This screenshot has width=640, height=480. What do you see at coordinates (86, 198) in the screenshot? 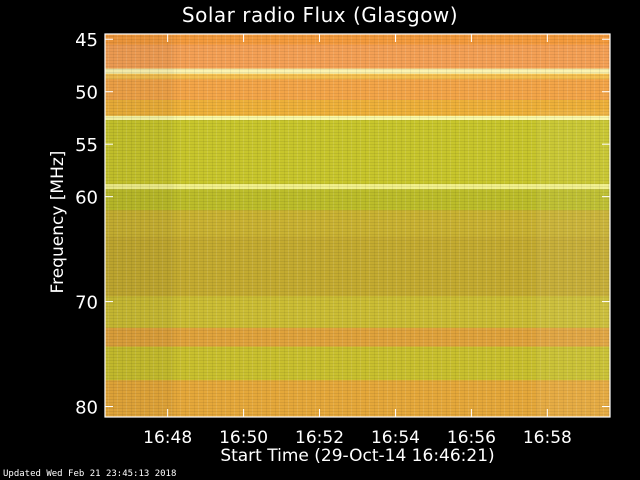
I see `y-tick-label: 60` at bounding box center [86, 198].